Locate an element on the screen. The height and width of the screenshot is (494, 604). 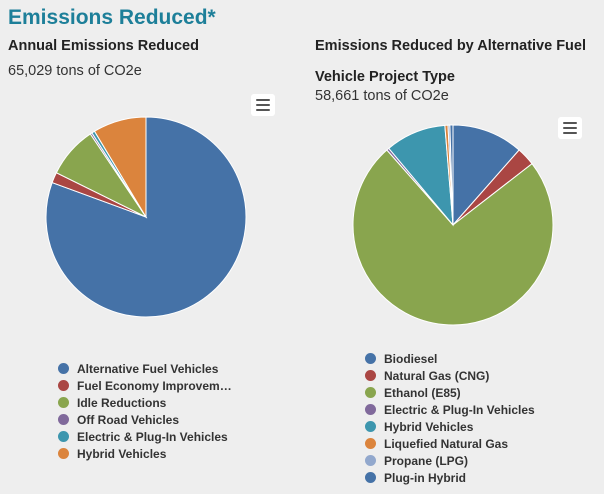
chart-1-subtitle: 65,029 tons of CO2e is located at coordinates (75, 71).